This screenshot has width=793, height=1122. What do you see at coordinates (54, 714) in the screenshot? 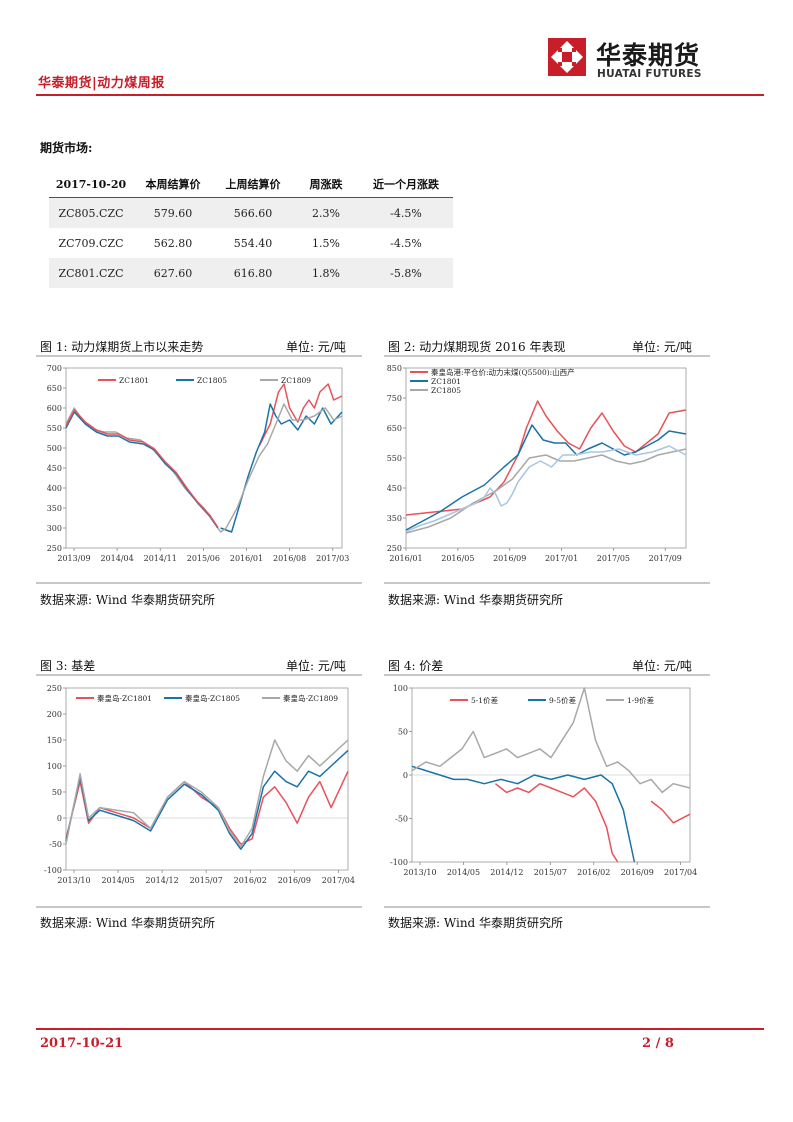
I see `y-tick-label: 200` at bounding box center [54, 714].